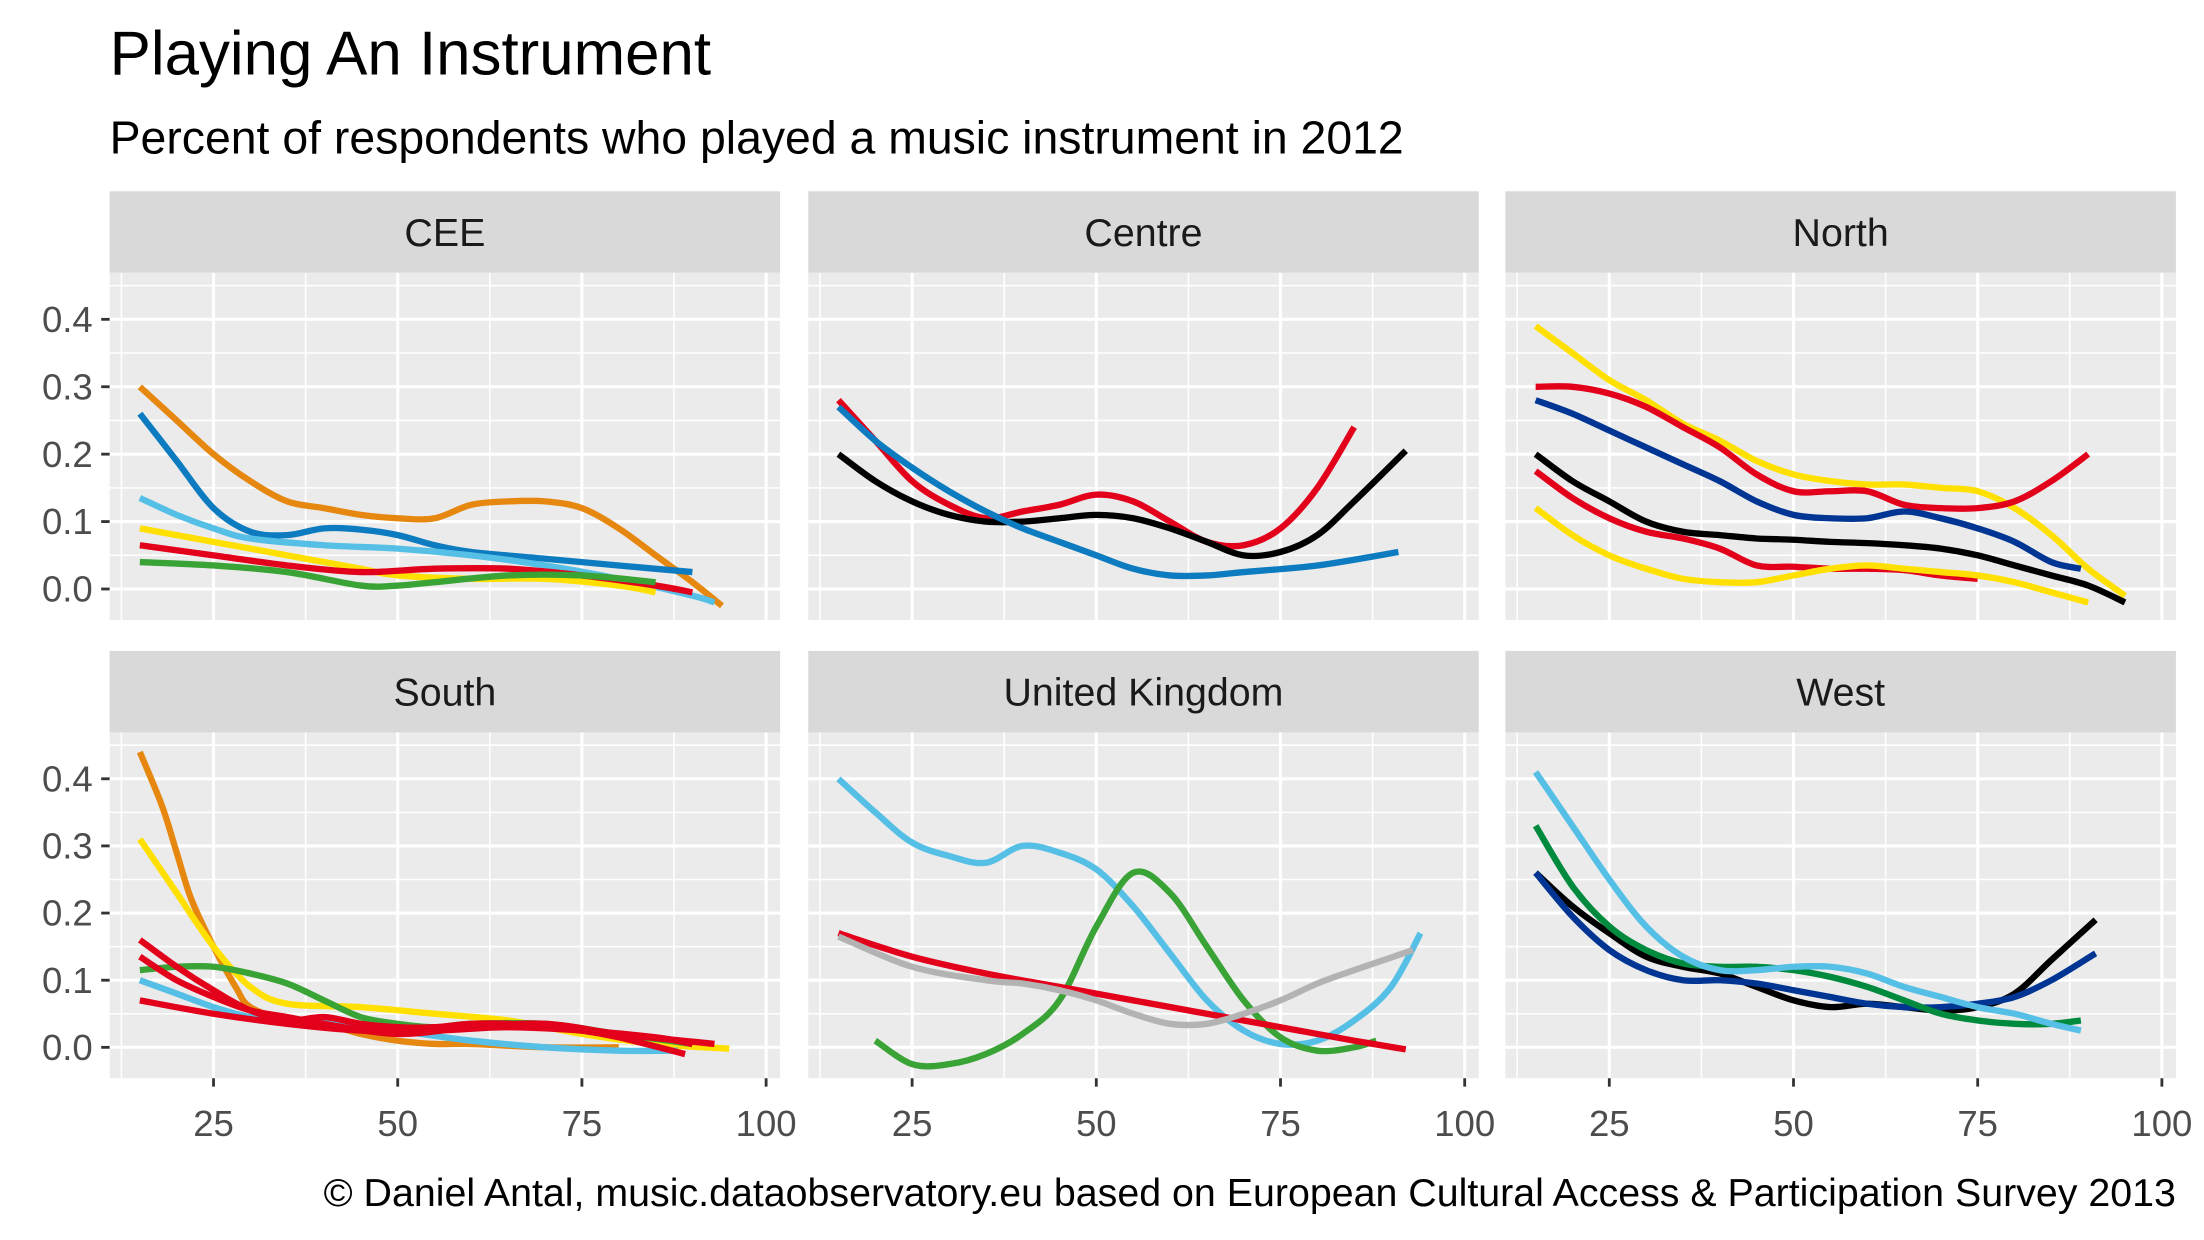 The image size is (2204, 1240). I want to click on panel-united-kingdom: United Kingdom 25 50 75 100, so click(1151, 897).